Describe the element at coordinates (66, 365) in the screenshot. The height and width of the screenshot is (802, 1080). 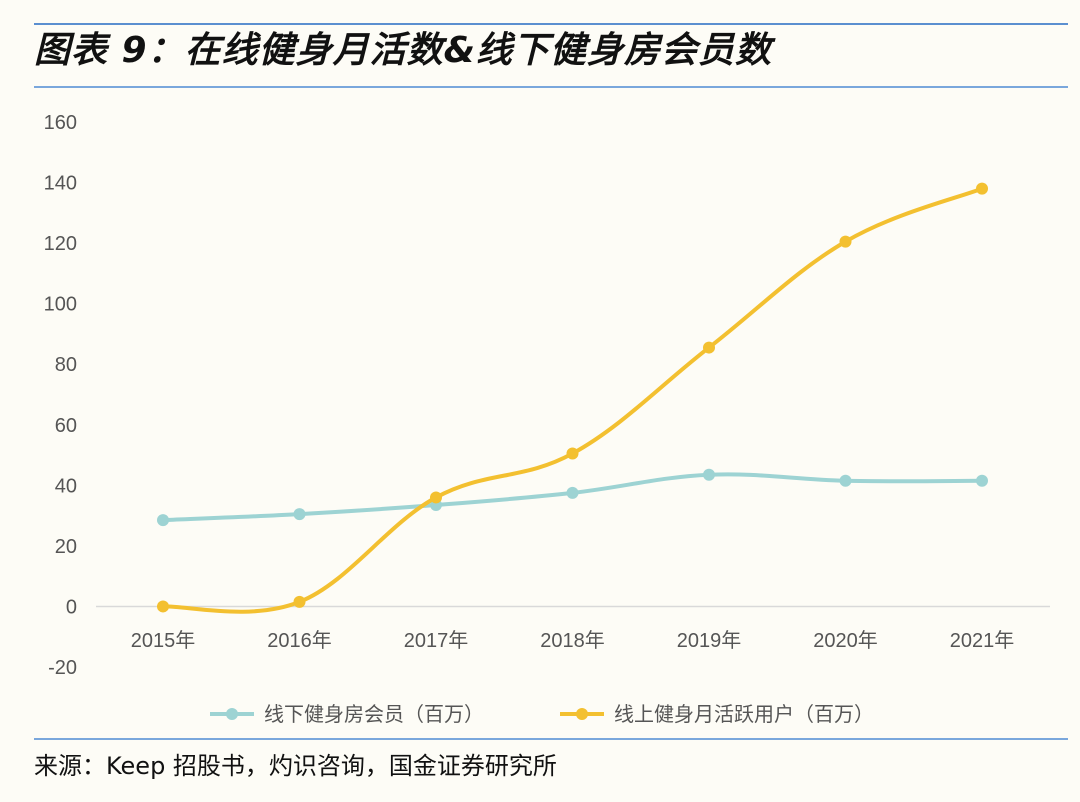
I see `y-tick-label: 80` at that location.